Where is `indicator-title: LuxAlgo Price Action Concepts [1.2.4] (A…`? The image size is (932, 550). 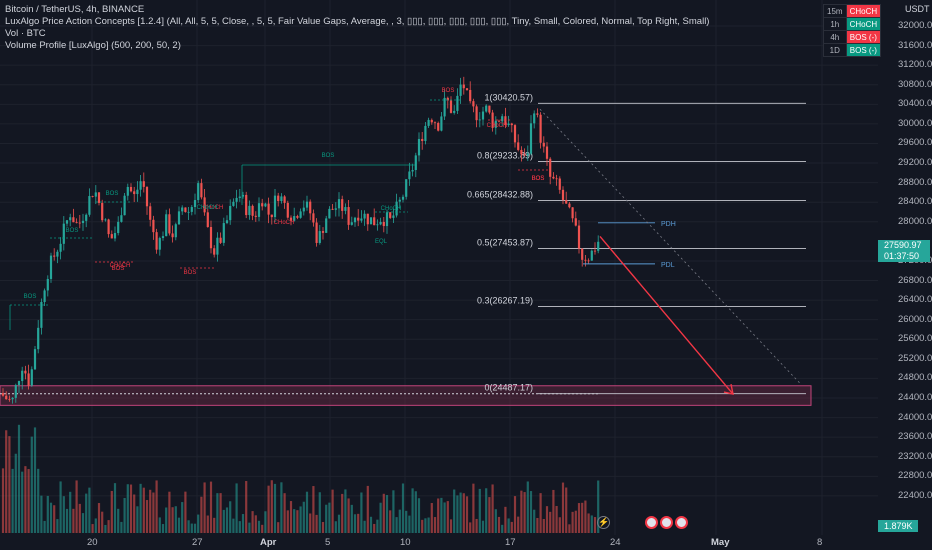
indicator-title: LuxAlgo Price Action Concepts [1.2.4] (A… is located at coordinates (357, 21).